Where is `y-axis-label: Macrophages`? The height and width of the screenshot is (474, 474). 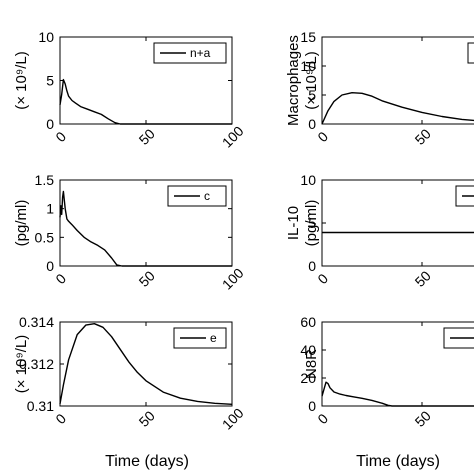 y-axis-label: Macrophages is located at coordinates (293, 80).